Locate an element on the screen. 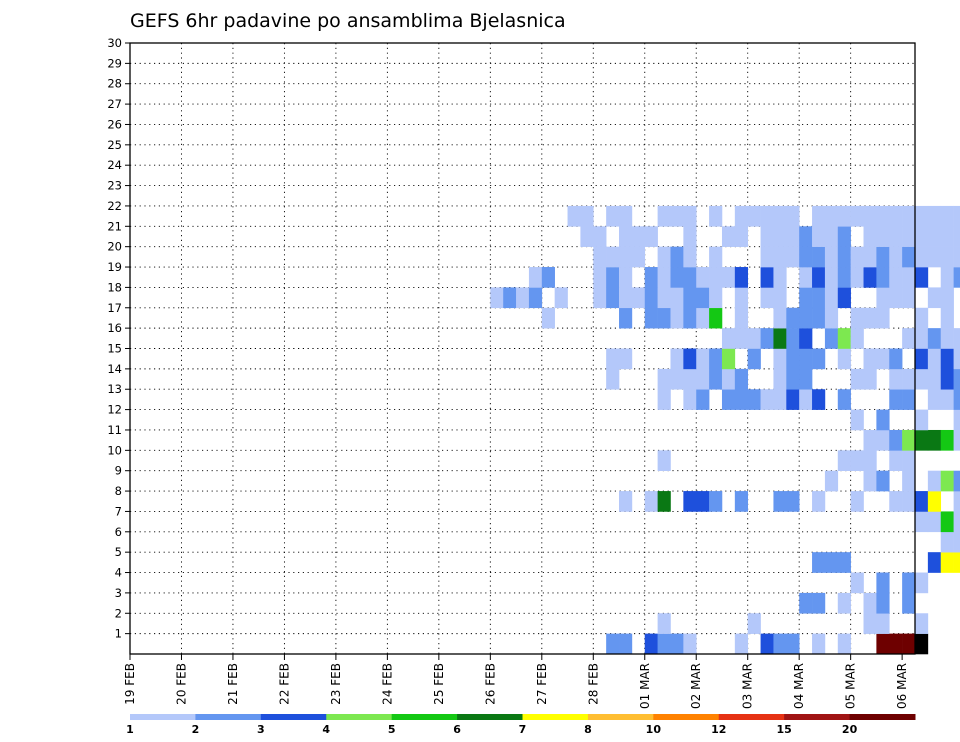  colorbar-label: 5 is located at coordinates (392, 729).